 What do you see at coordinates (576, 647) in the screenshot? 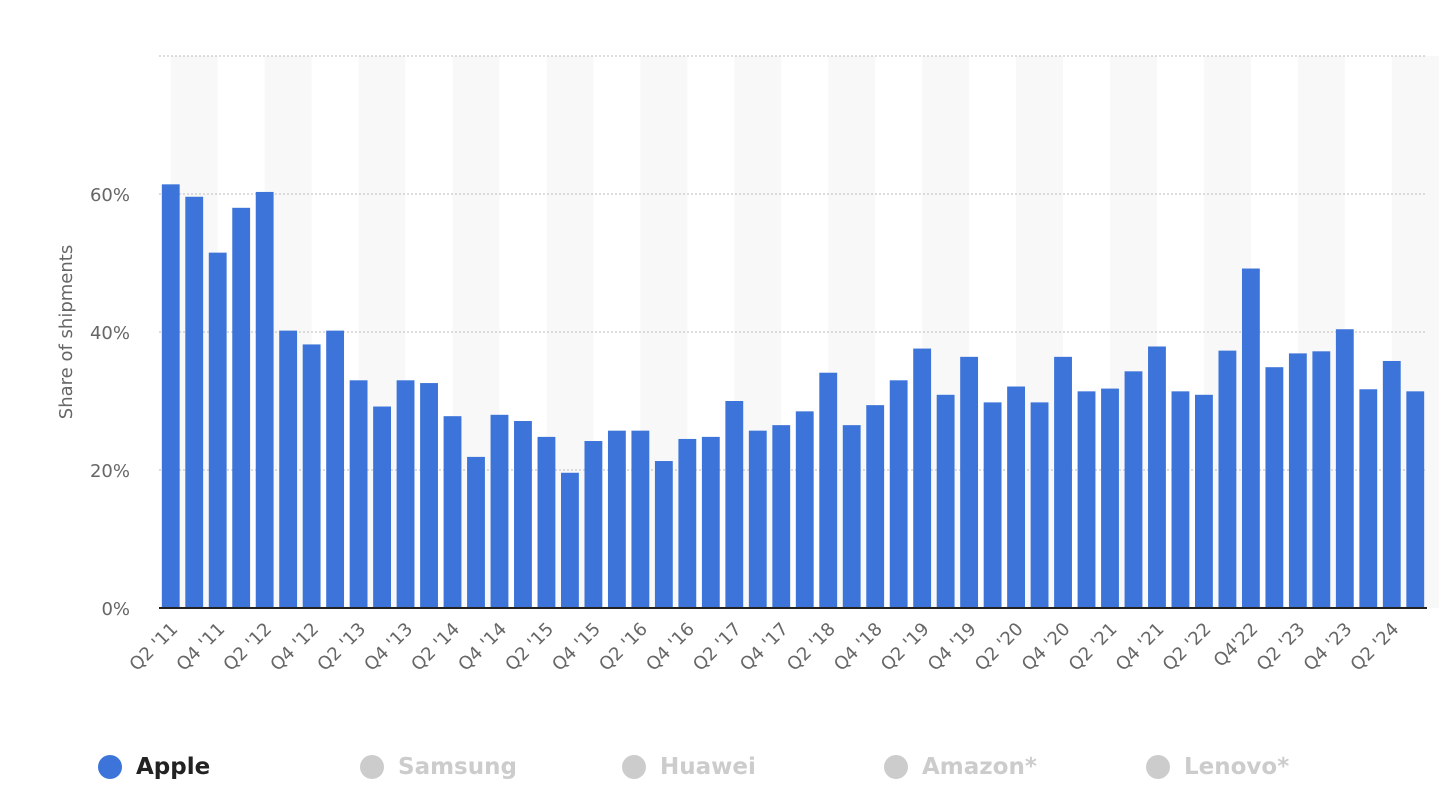
I see `x-tick-label: Q4 '15` at bounding box center [576, 647].